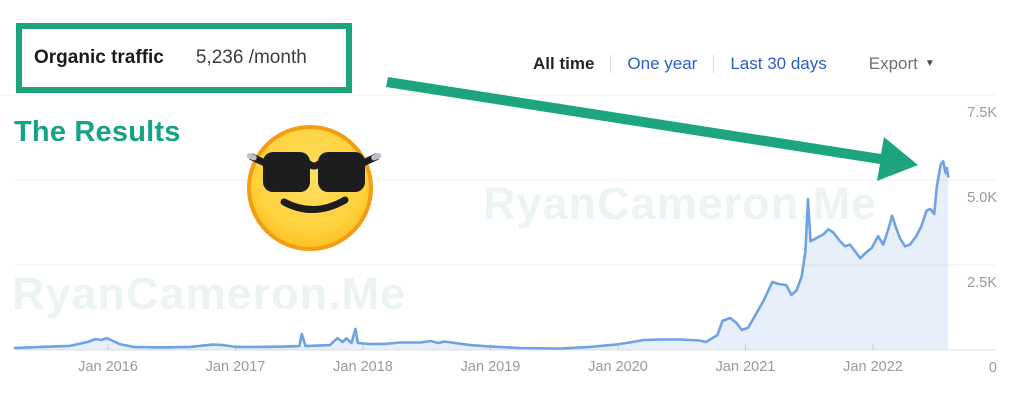 Image resolution: width=1020 pixels, height=420 pixels. I want to click on x-axis-label: Jan 2017, so click(236, 367).